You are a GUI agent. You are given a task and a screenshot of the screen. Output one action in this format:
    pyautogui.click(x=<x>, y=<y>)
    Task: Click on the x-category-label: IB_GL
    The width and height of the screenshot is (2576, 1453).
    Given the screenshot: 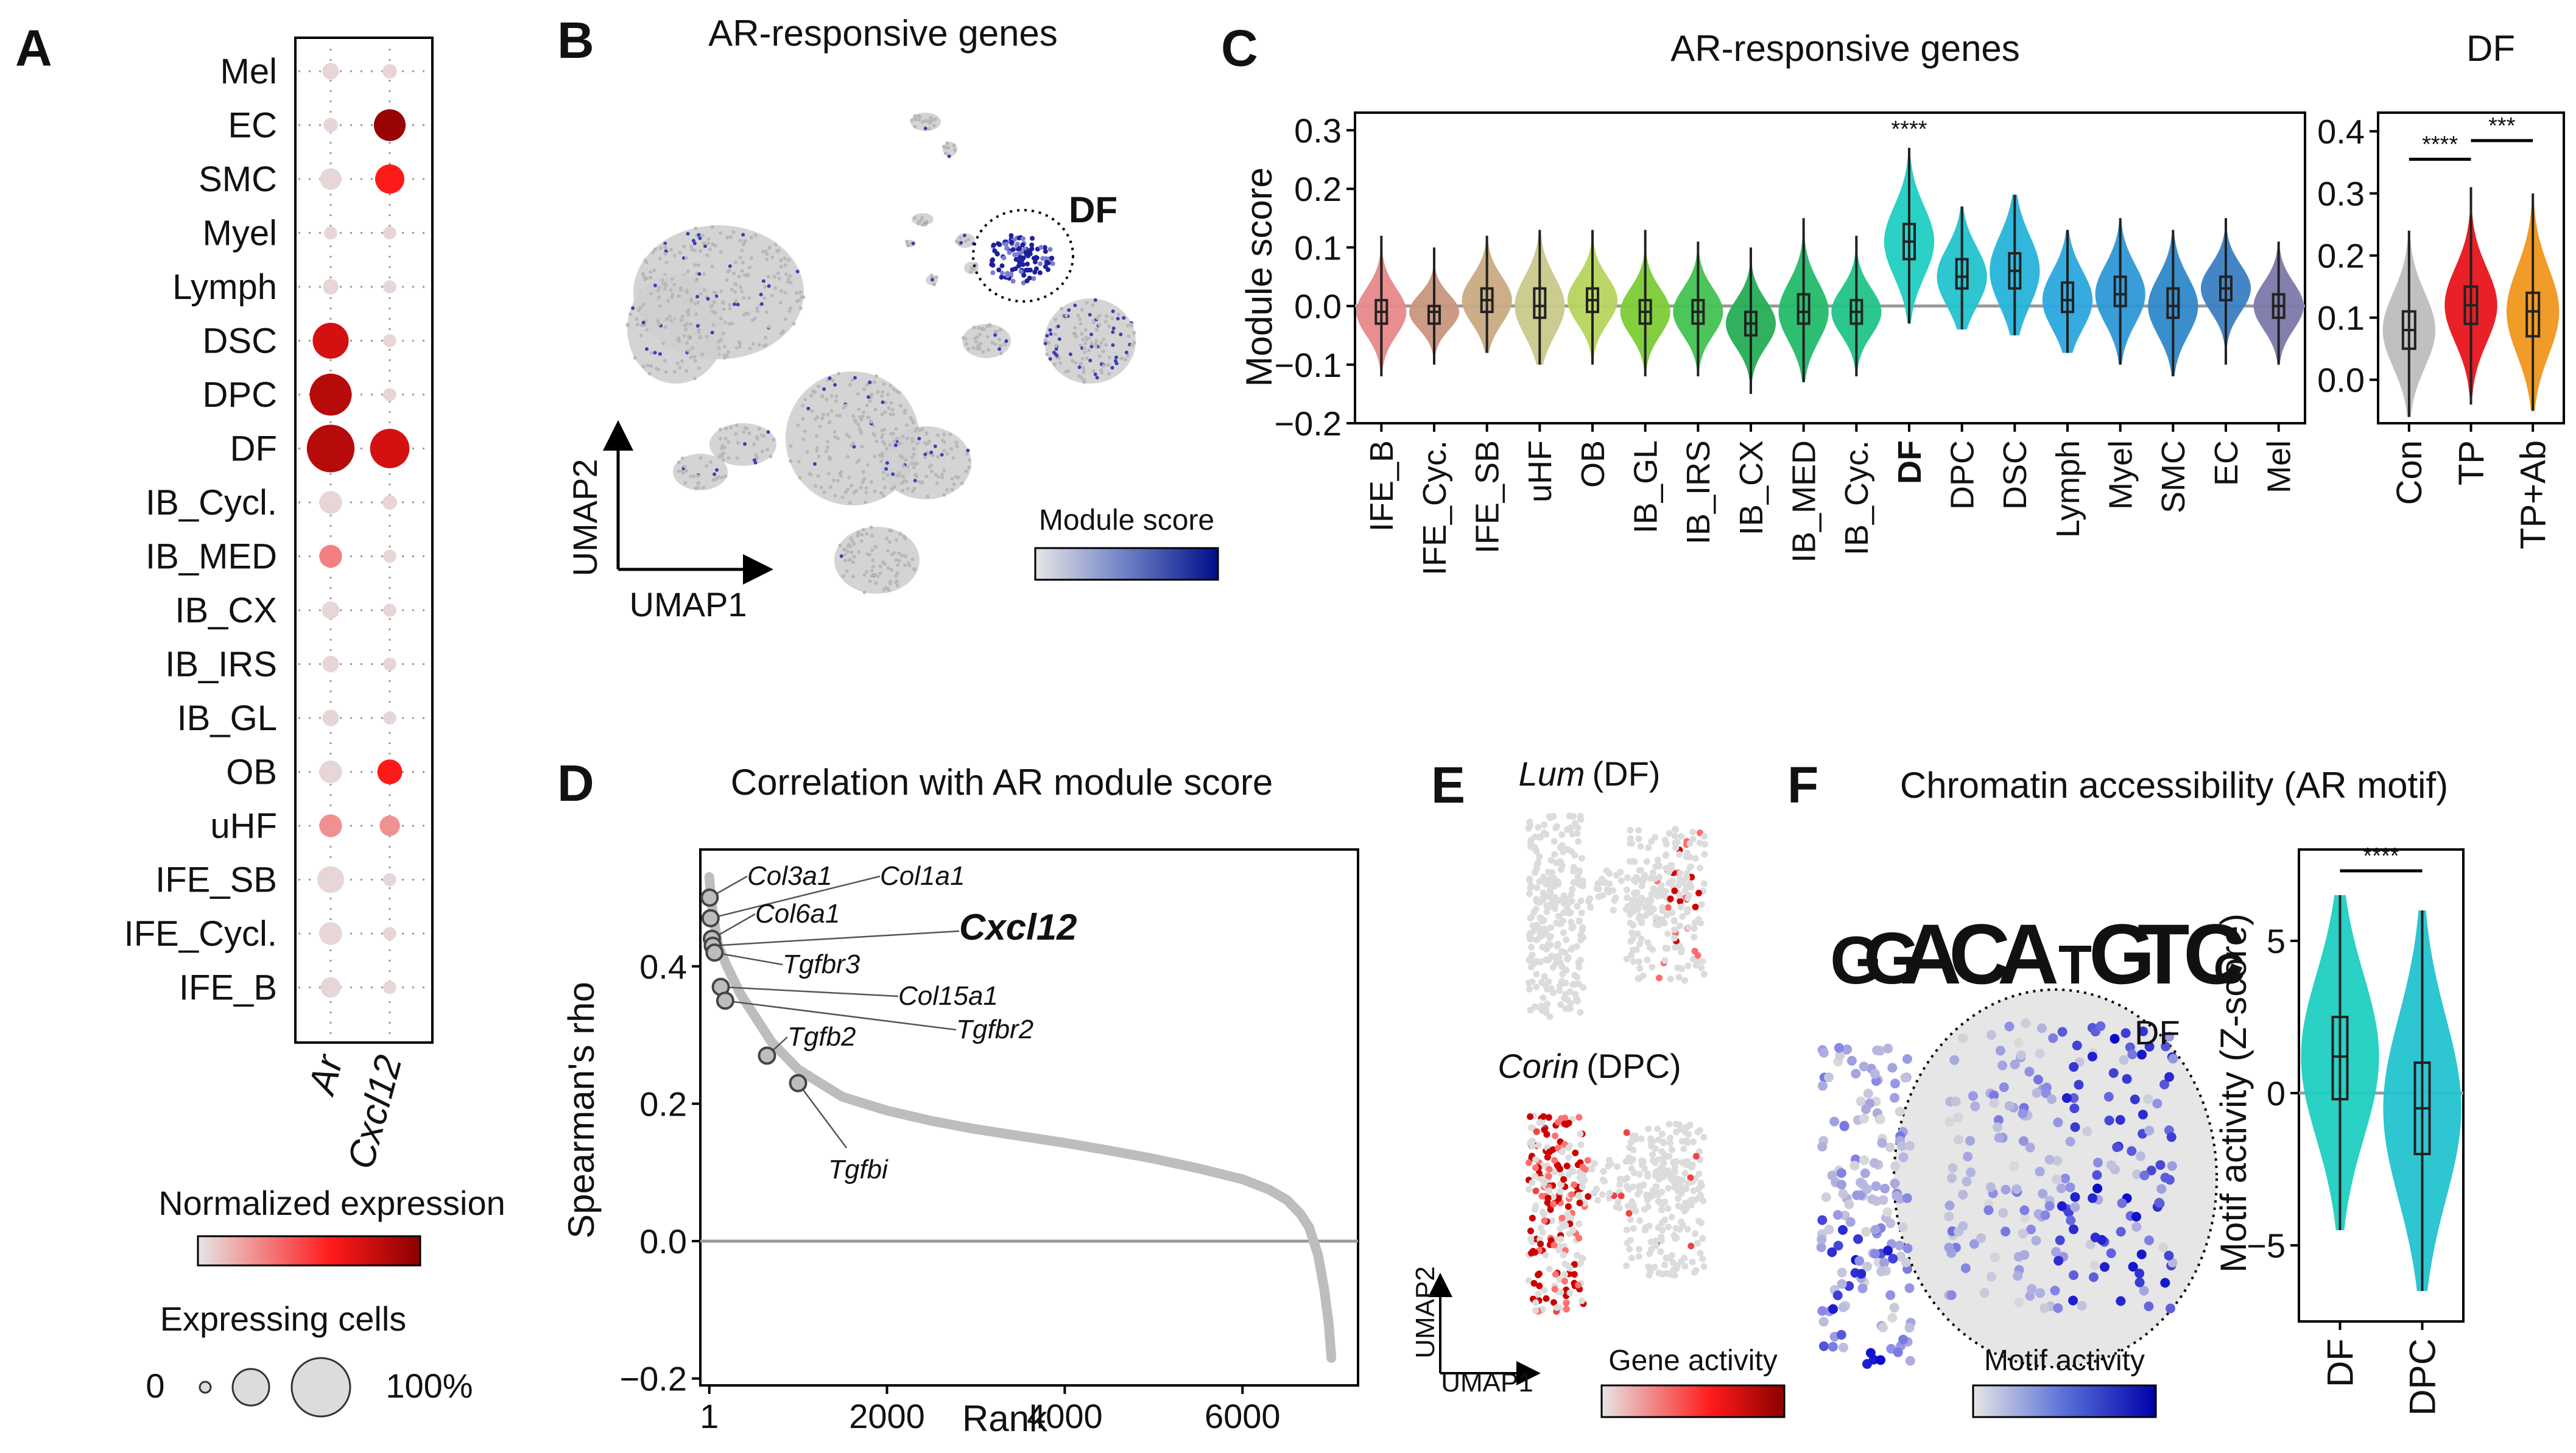 What is the action you would take?
    pyautogui.click(x=1646, y=486)
    